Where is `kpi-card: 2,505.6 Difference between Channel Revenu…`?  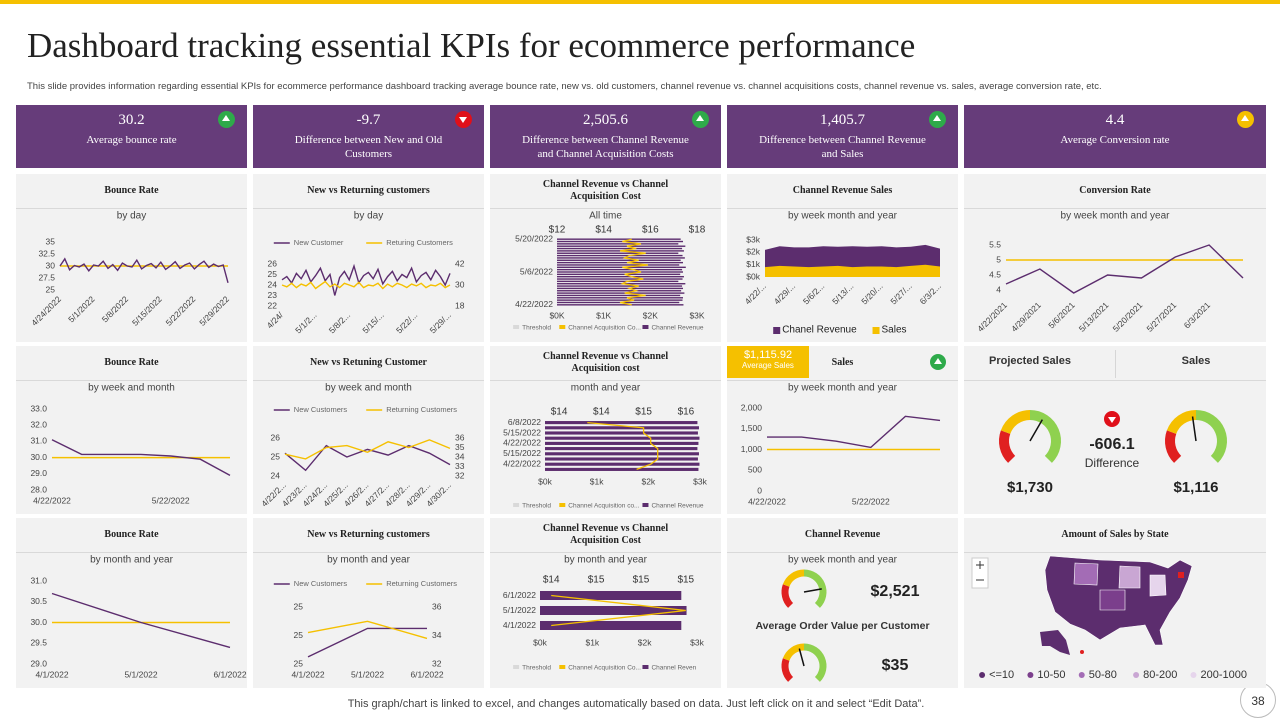 kpi-card: 2,505.6 Difference between Channel Revenu… is located at coordinates (605, 136).